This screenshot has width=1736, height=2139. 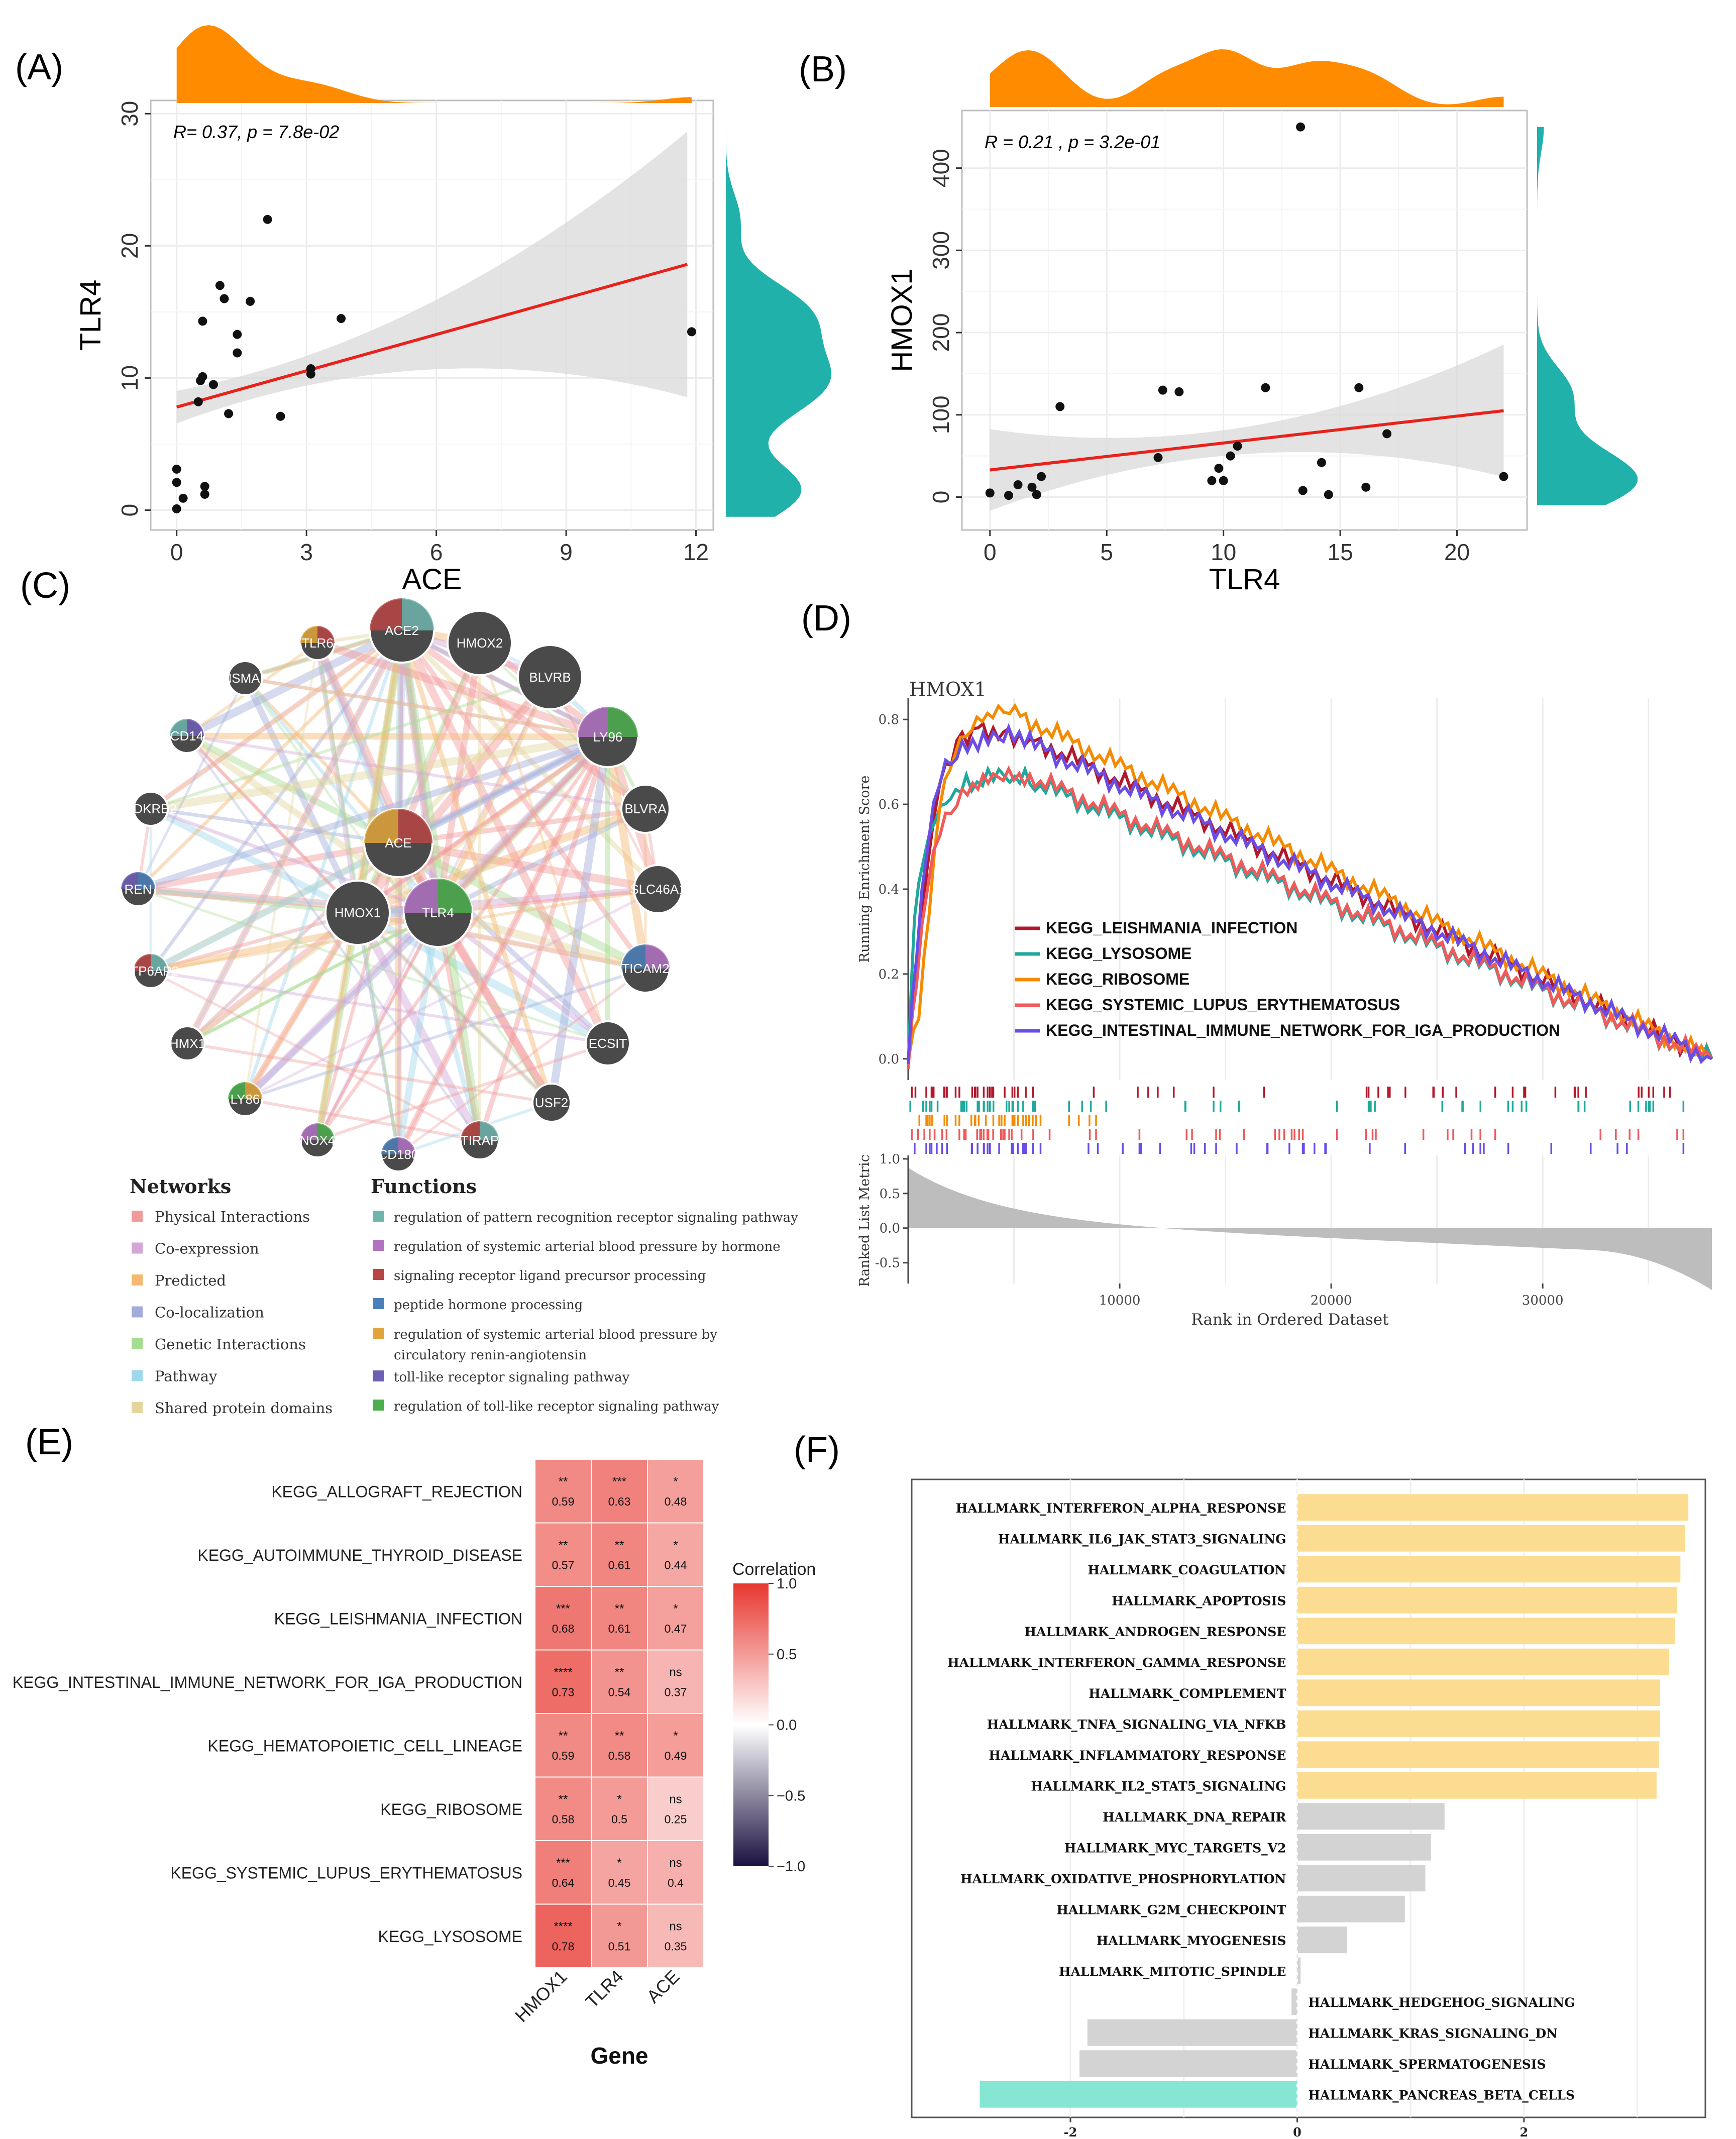 I want to click on network-node-blvra, so click(x=645, y=809).